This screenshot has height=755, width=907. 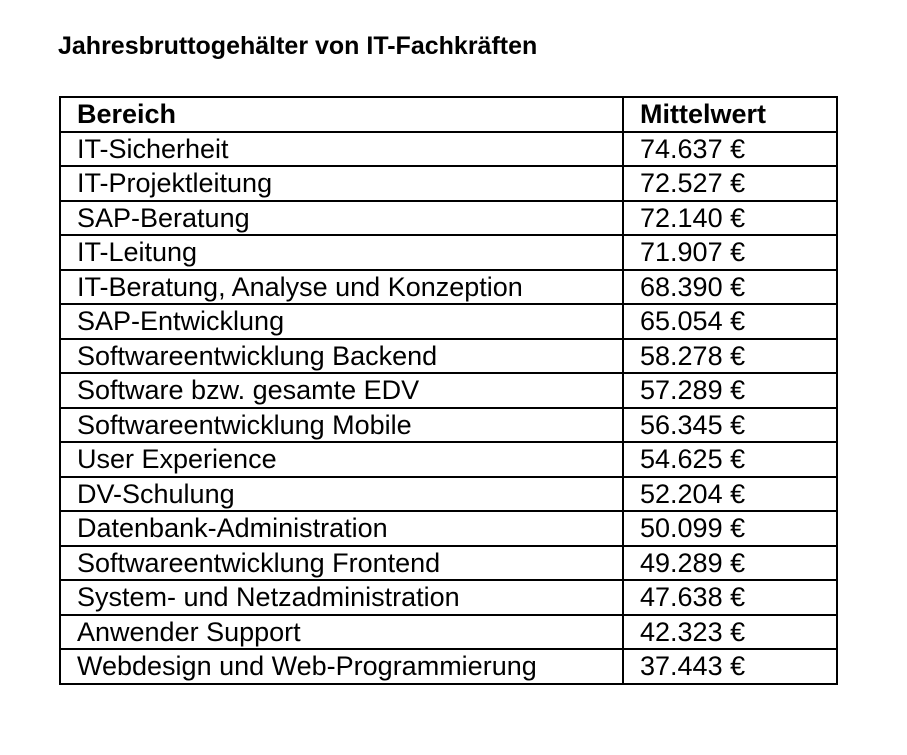 I want to click on value-cell: 37.443 €, so click(x=730, y=666).